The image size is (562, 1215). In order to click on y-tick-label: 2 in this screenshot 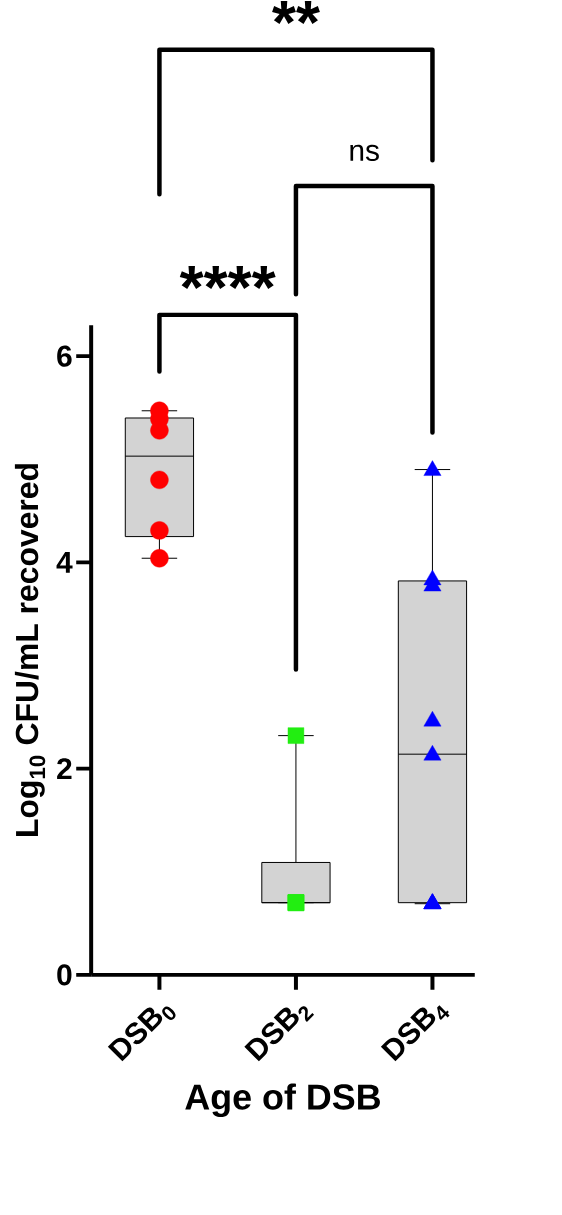, I will do `click(64, 769)`.